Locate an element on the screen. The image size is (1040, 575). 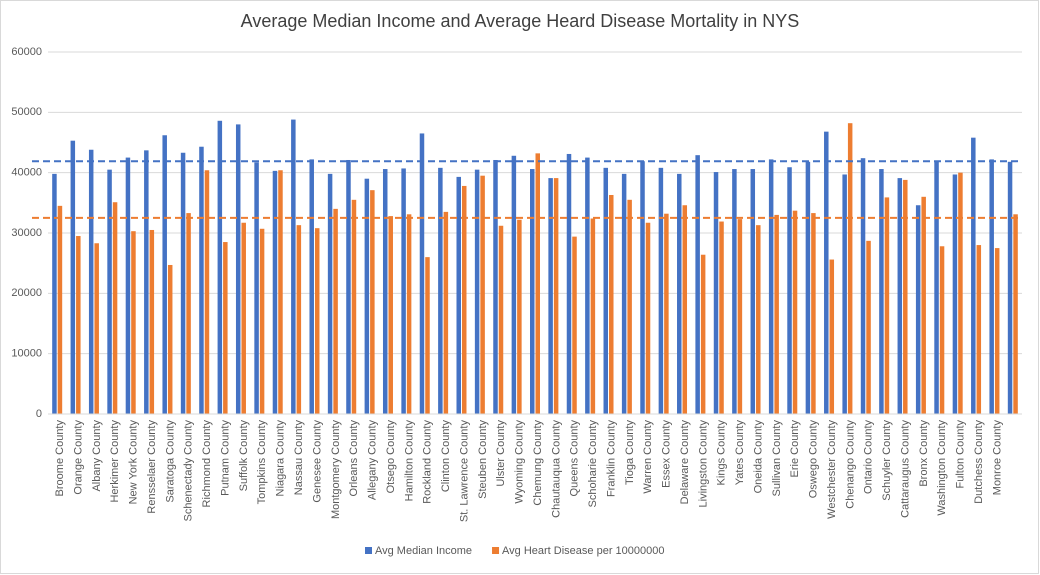
x-tick-label: Hamilton County is located at coordinates (409, 461).